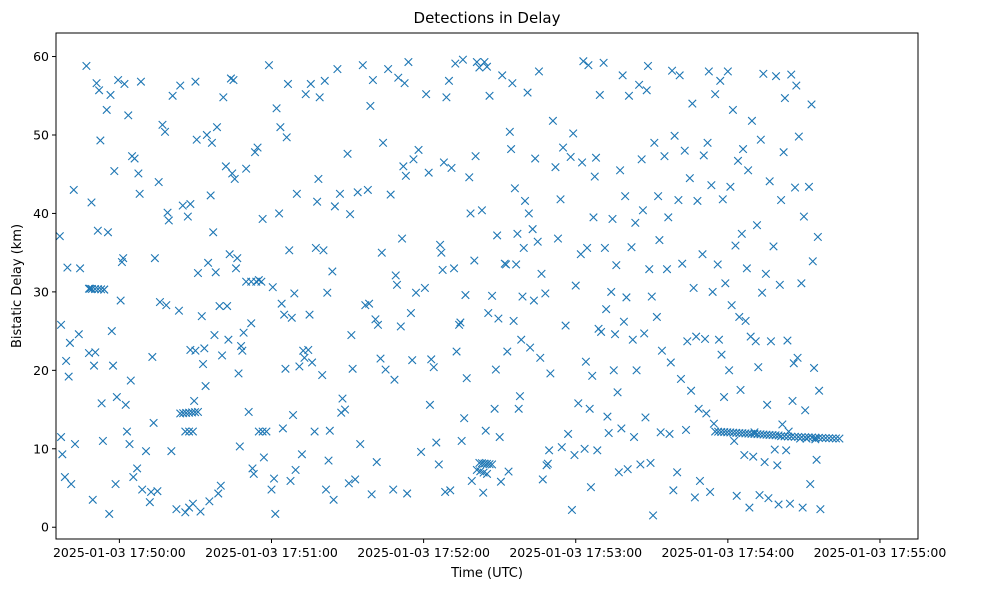 This screenshot has width=988, height=590. Describe the element at coordinates (45, 527) in the screenshot. I see `y-tick-label: 0` at that location.